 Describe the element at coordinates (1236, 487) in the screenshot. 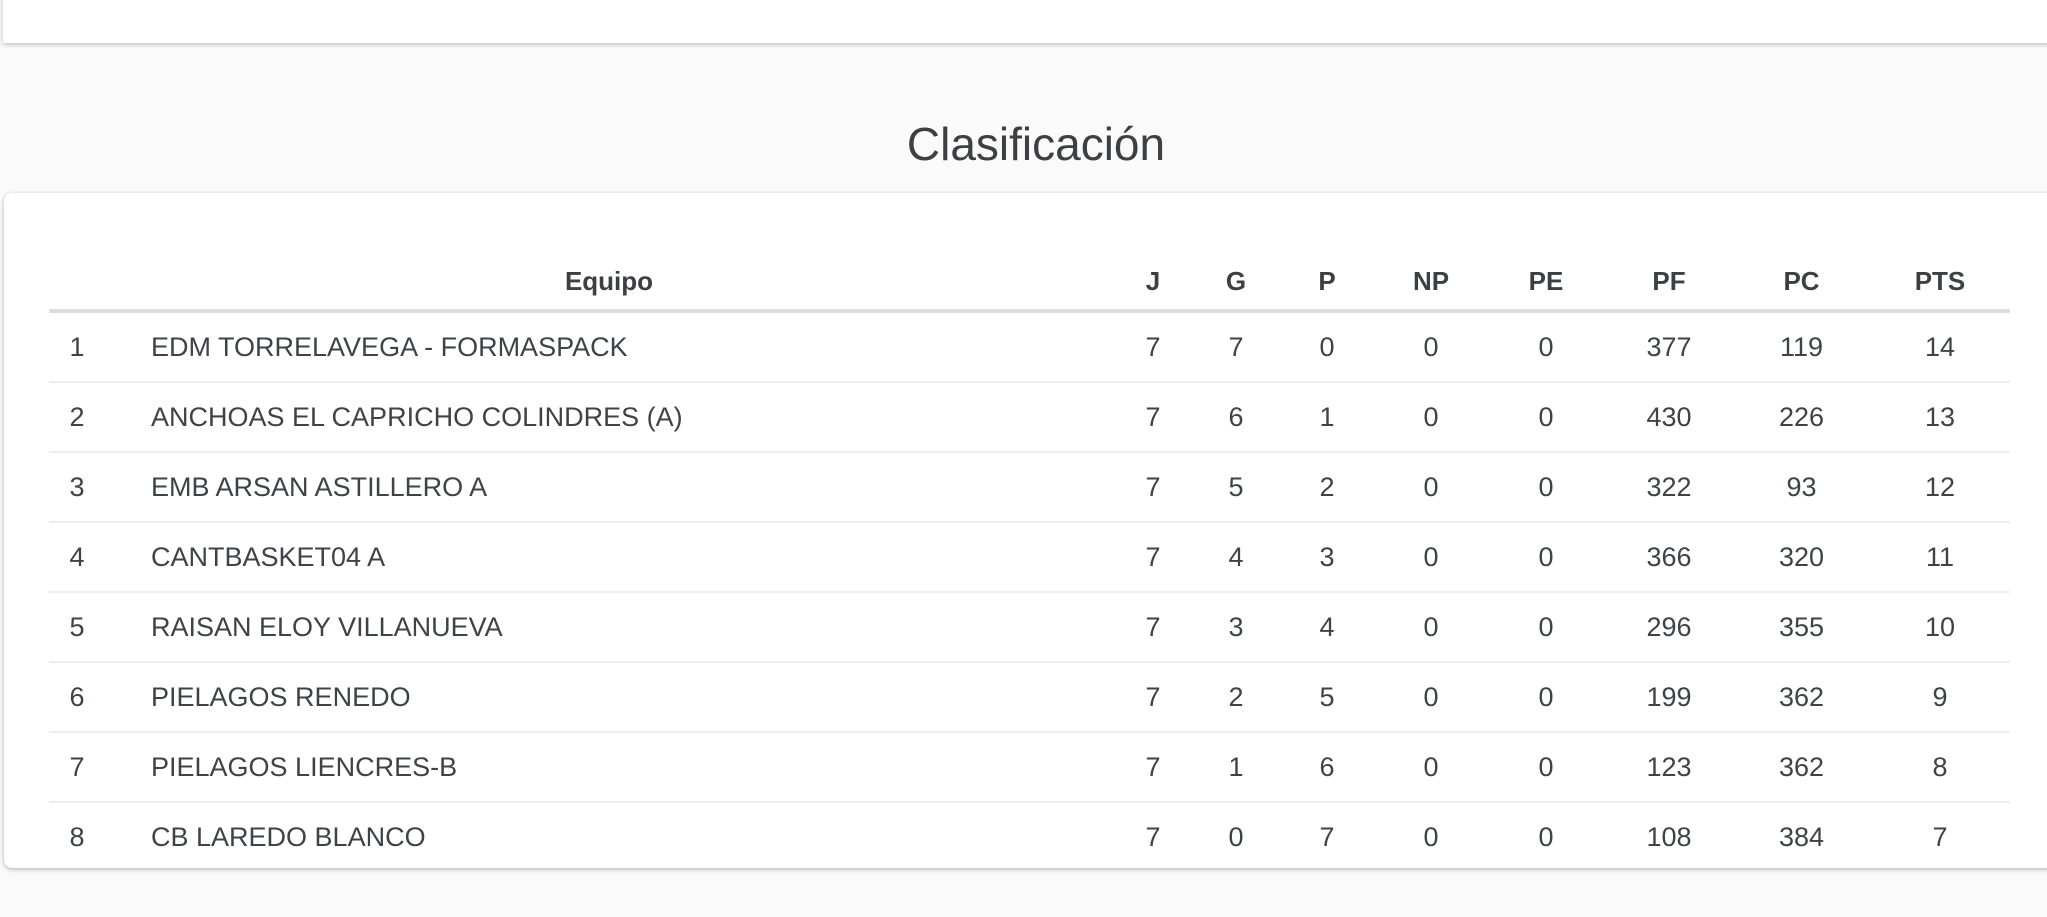

I see `stat-cell-g: 5` at that location.